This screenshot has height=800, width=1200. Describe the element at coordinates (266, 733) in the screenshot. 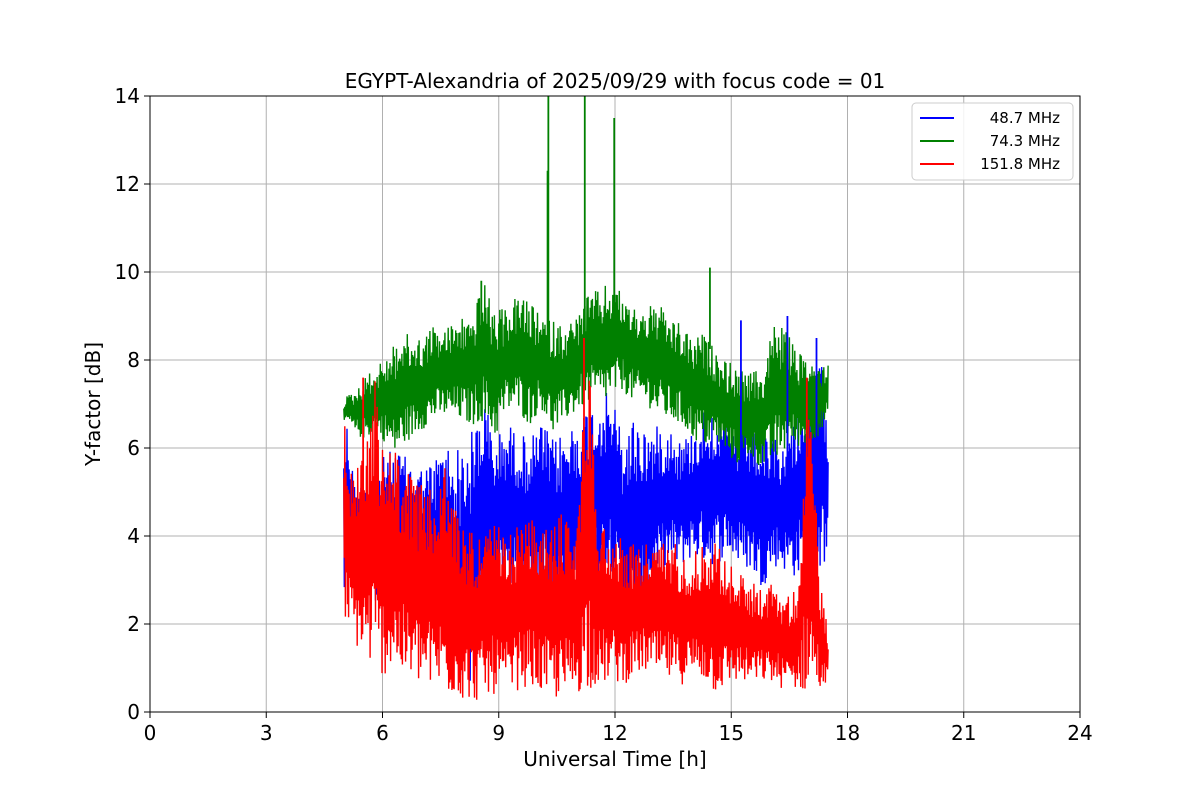

I see `x-tick-label: 3` at that location.